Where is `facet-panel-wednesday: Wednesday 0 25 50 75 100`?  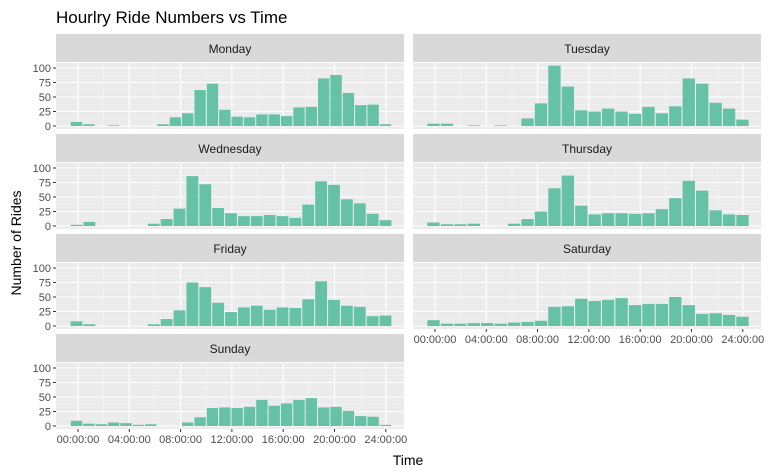
facet-panel-wednesday: Wednesday 0 25 50 75 100 is located at coordinates (218, 183).